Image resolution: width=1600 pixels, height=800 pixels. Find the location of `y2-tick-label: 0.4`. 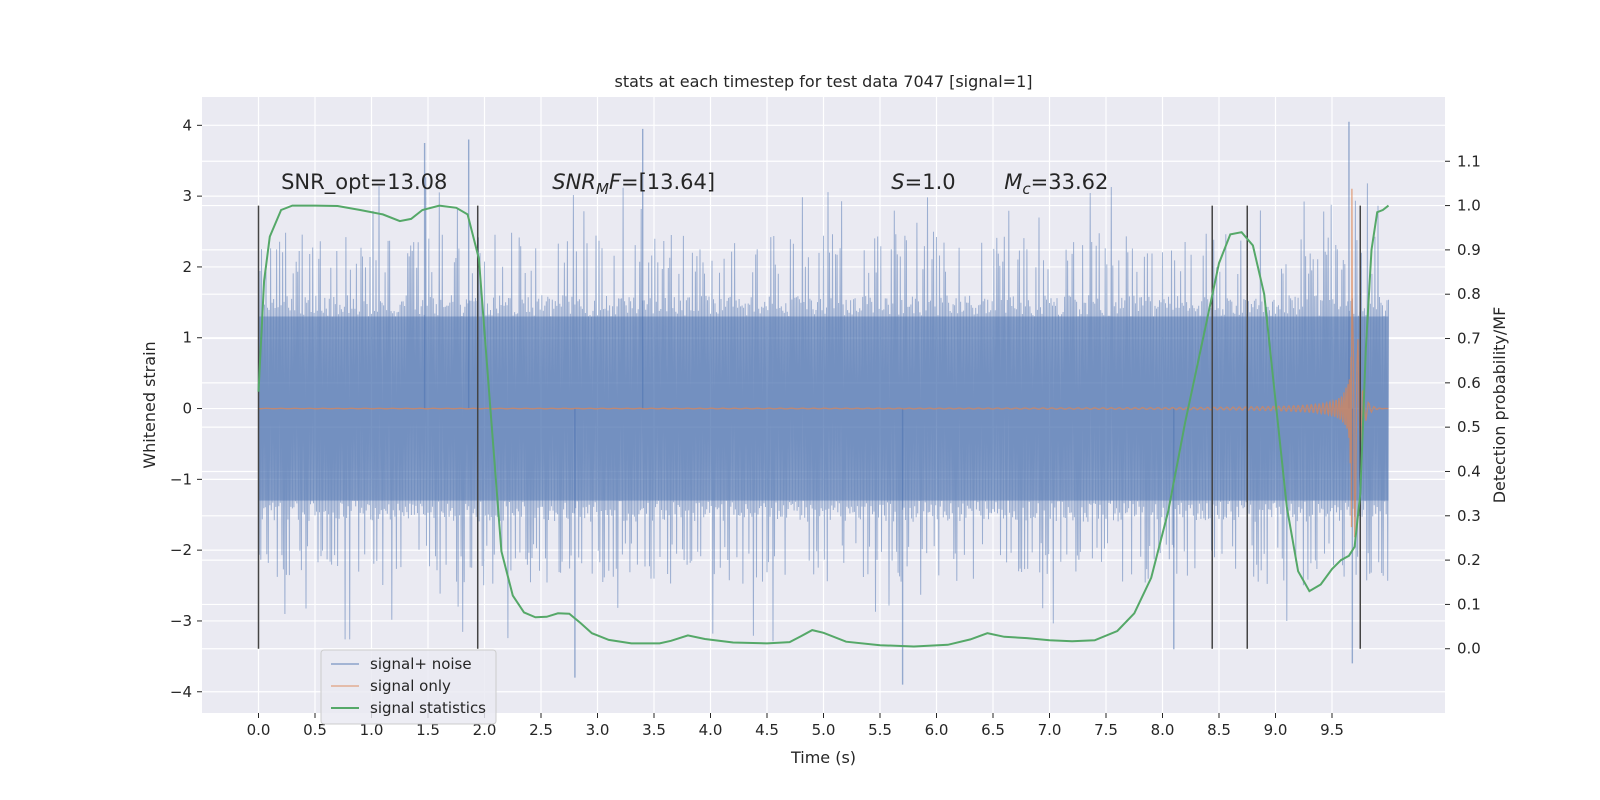

y2-tick-label: 0.4 is located at coordinates (1469, 471).